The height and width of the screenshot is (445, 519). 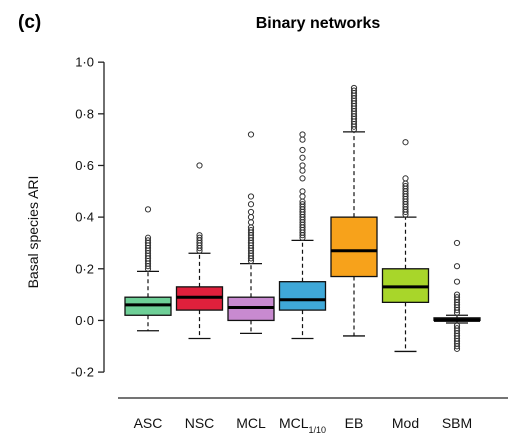 What do you see at coordinates (84, 113) in the screenshot?
I see `y-tick-label: 0·8` at bounding box center [84, 113].